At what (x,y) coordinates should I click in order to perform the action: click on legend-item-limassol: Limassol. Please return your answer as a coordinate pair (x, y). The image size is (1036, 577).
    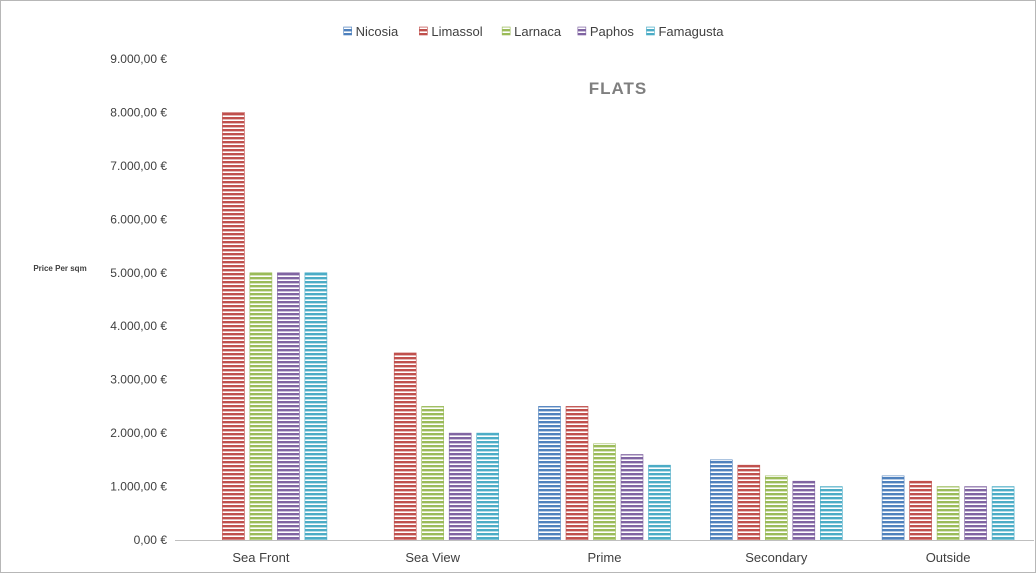
    Looking at the image, I should click on (451, 31).